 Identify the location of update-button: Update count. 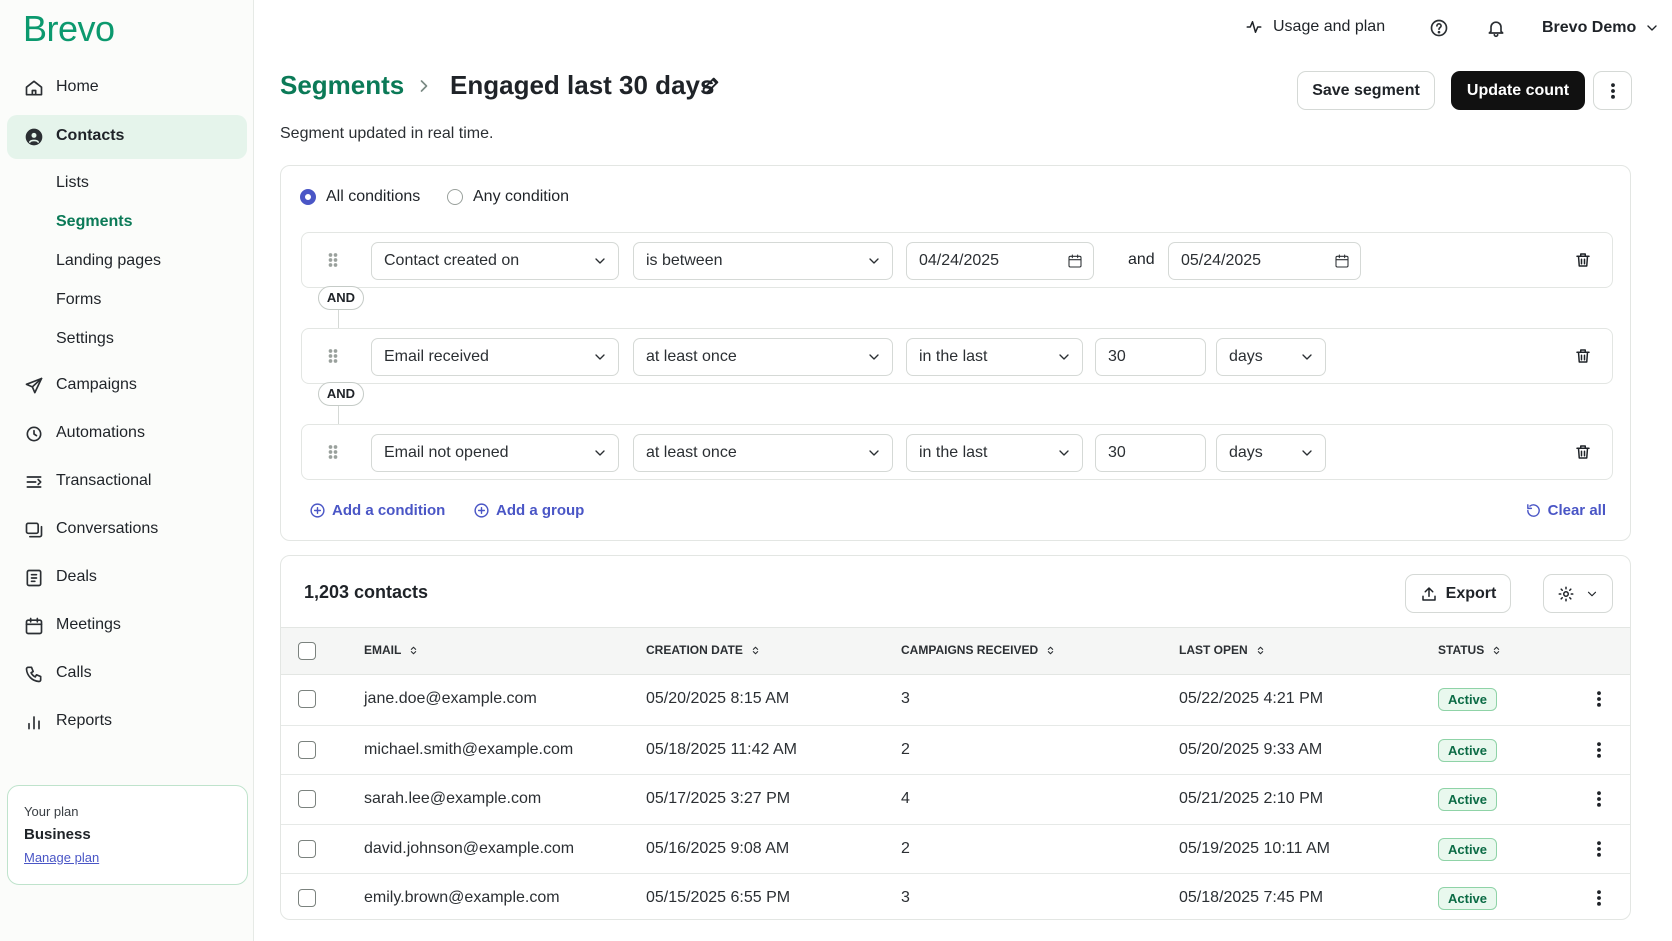
(1518, 90).